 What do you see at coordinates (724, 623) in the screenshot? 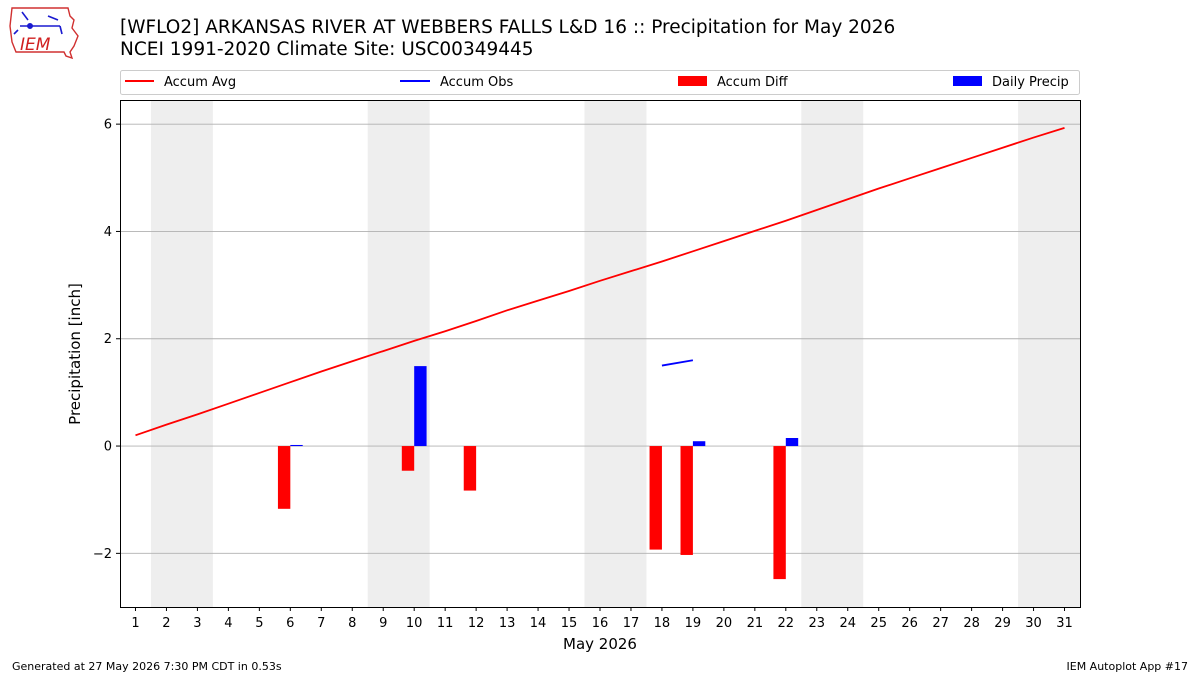
I see `x-tick-label-20: 20` at bounding box center [724, 623].